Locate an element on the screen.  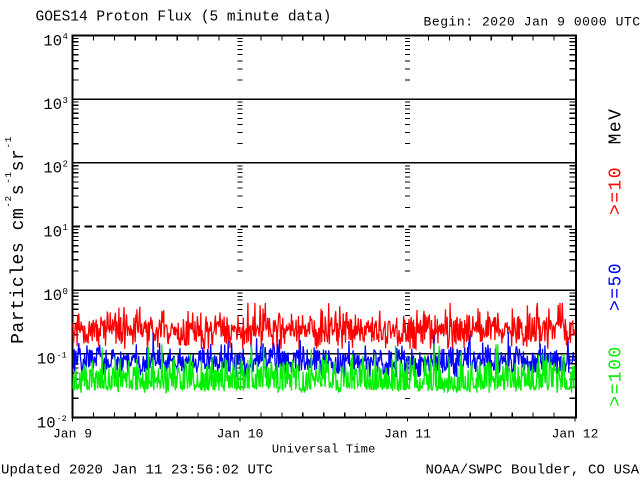
svg-text: >=100 is located at coordinates (617, 375).